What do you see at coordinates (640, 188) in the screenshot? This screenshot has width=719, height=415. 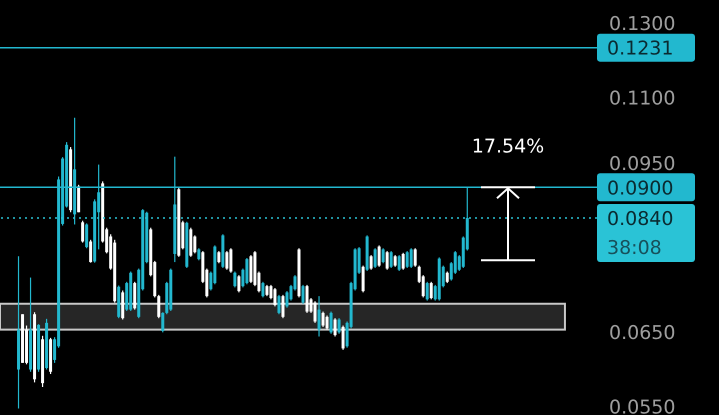 I see `ref-line-label: 0.0900` at bounding box center [640, 188].